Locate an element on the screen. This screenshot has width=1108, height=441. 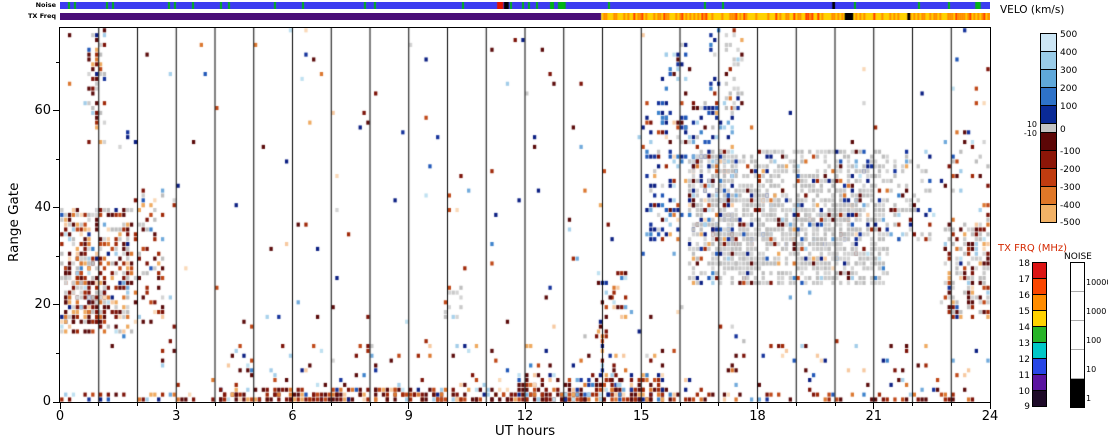
tx-frq-scale-label: 9 is located at coordinates (1027, 407).